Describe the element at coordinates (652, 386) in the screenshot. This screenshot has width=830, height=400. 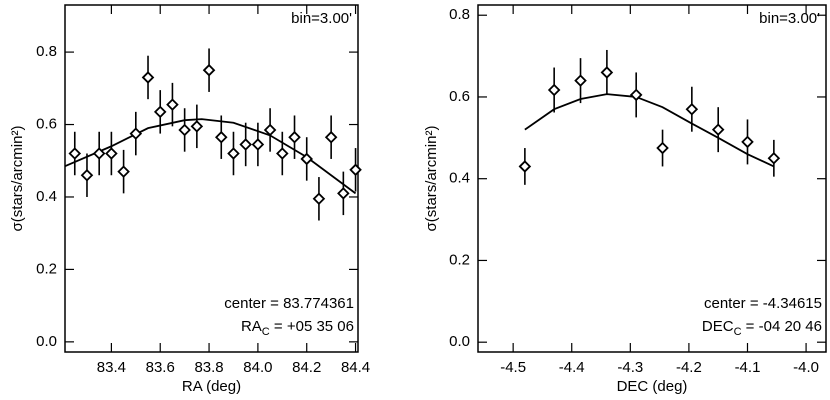
I see `x-axis-label: DEC (deg)` at that location.